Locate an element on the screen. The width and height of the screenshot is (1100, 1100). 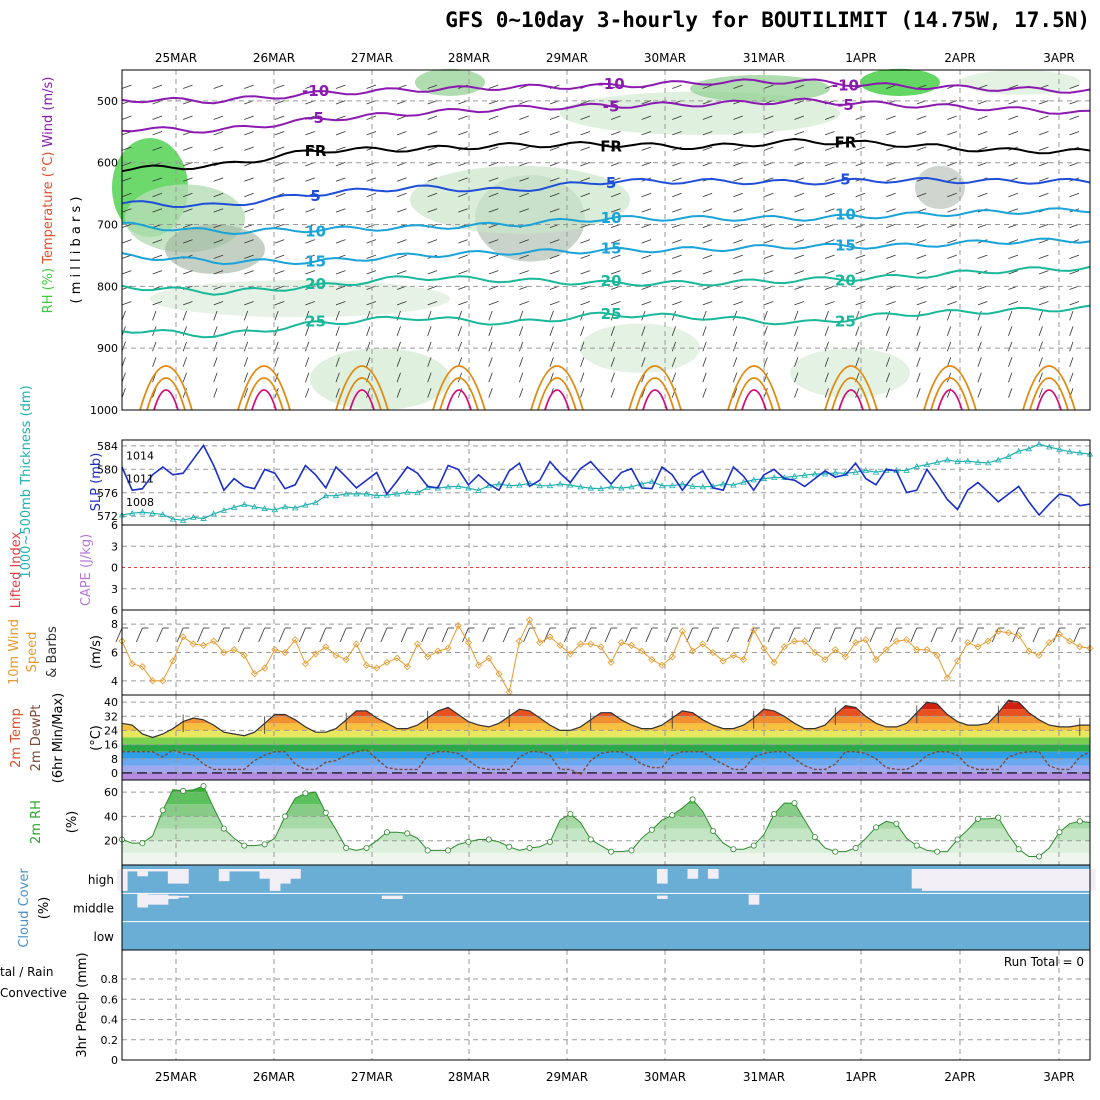
pressure-tick: 700 is located at coordinates (107, 225).